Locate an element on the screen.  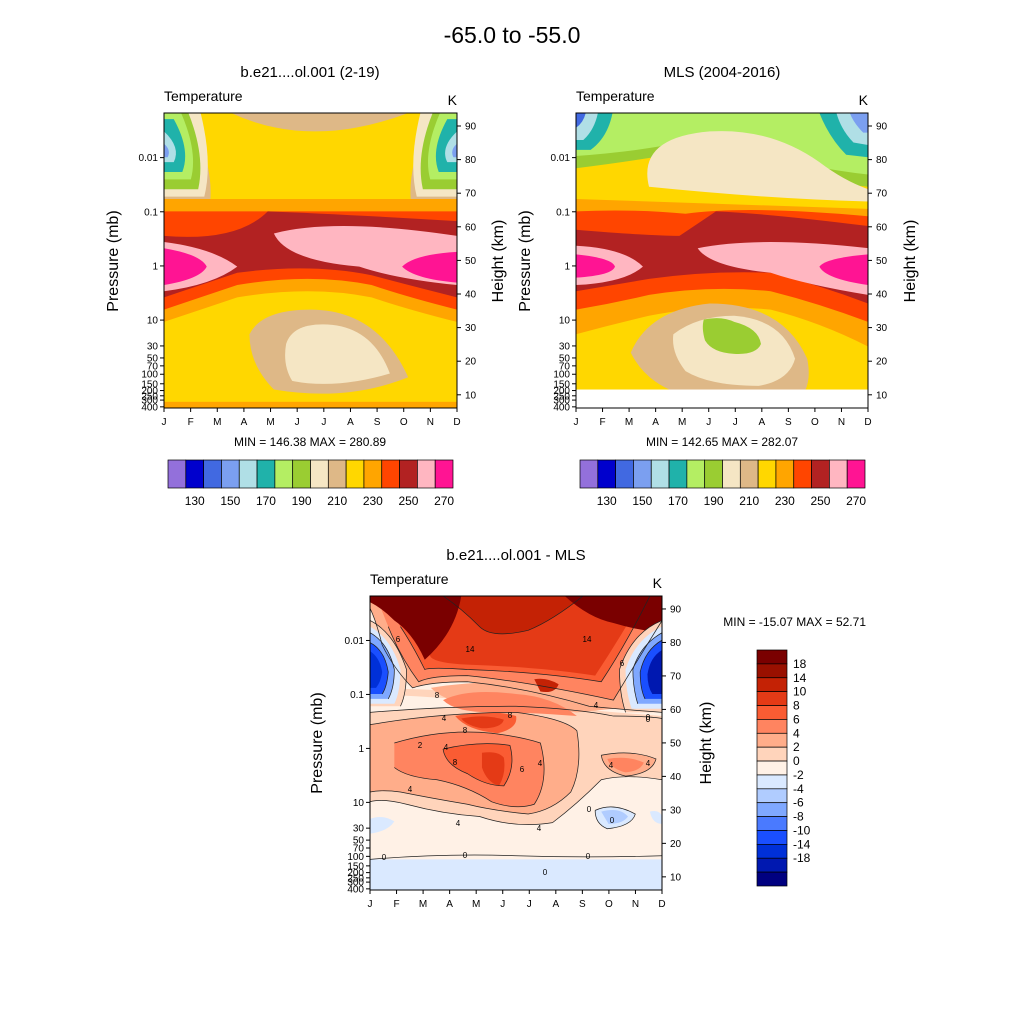
y-tick-label: 70 is located at coordinates (153, 366).